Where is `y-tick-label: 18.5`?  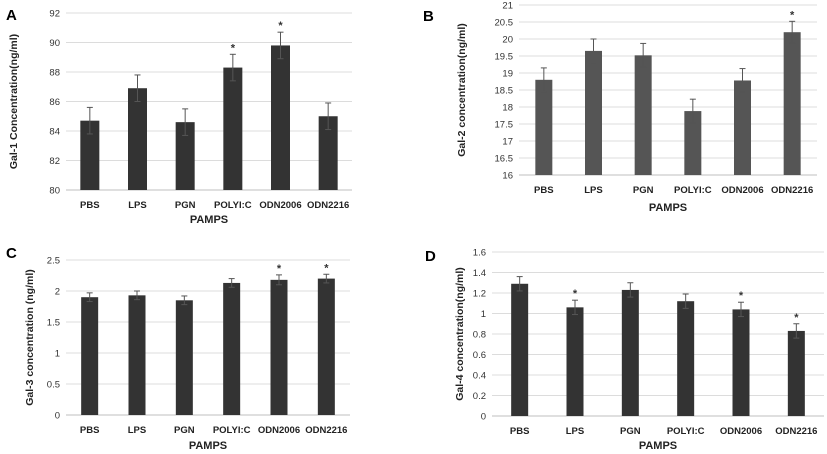
y-tick-label: 18.5 is located at coordinates (504, 91).